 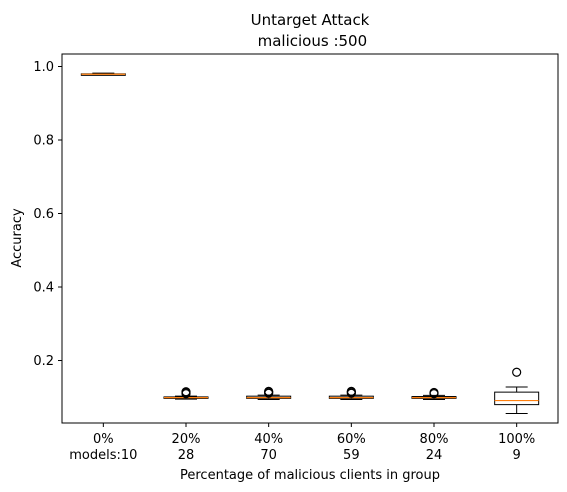 I want to click on x-tick-label-models: 28, so click(x=186, y=455).